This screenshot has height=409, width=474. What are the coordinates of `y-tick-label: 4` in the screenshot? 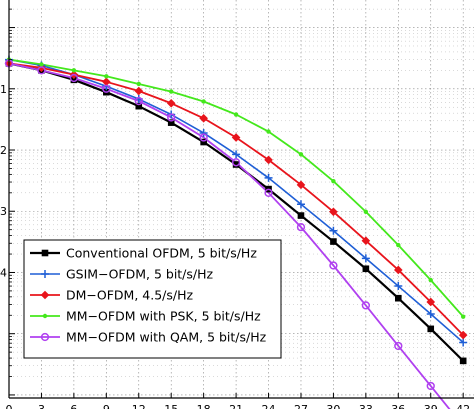 It's located at (3, 272).